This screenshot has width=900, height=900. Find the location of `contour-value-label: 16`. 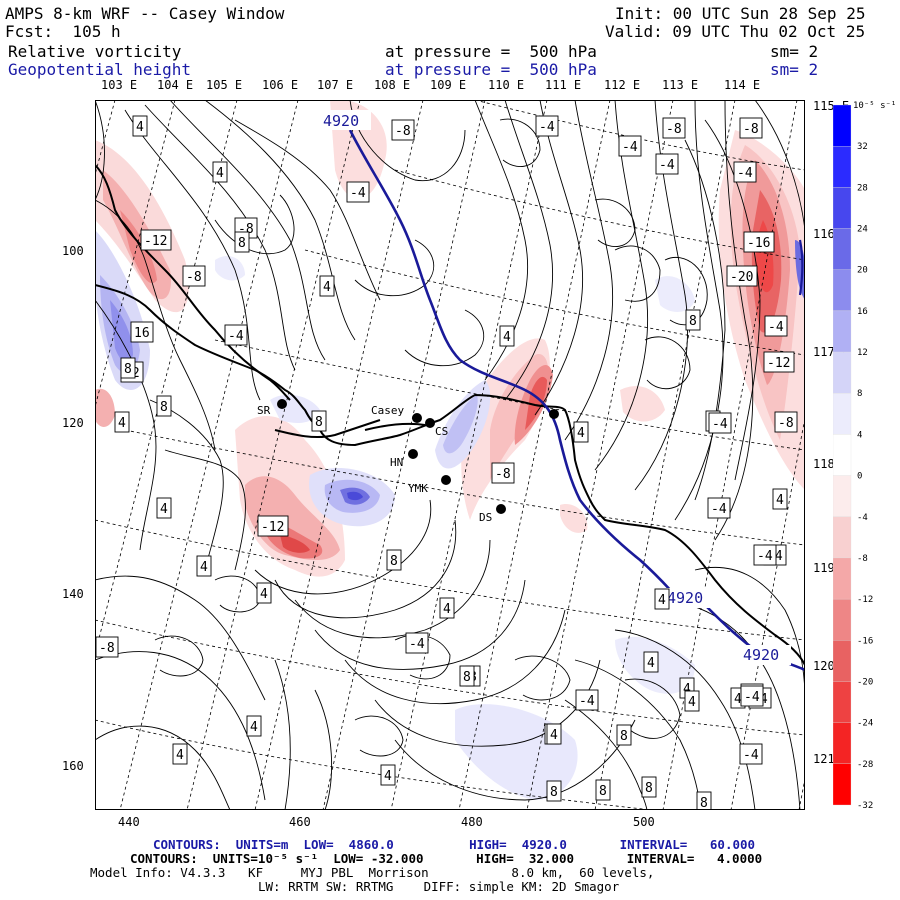

contour-value-label: 16 is located at coordinates (142, 332).